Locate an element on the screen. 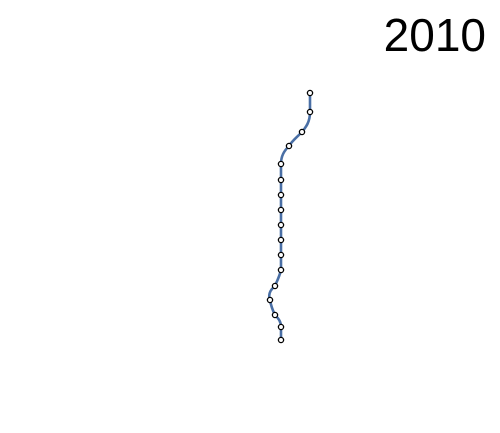 The image size is (500, 433). year-label: 2010 is located at coordinates (434, 35).